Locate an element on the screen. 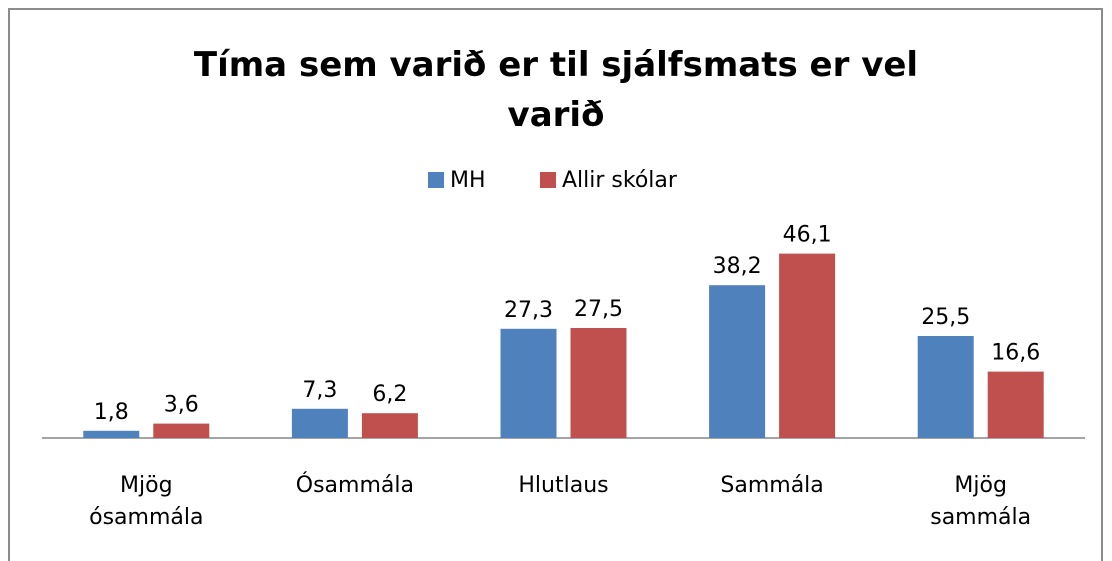 The image size is (1112, 561). value-label: 3,6 is located at coordinates (181, 405).